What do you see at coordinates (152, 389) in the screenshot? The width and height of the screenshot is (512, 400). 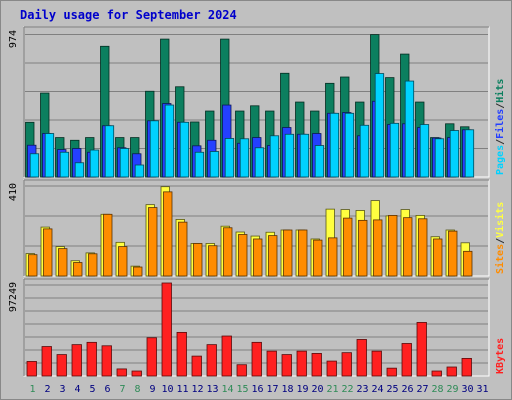 I see `x-tick-label: 9` at bounding box center [152, 389].